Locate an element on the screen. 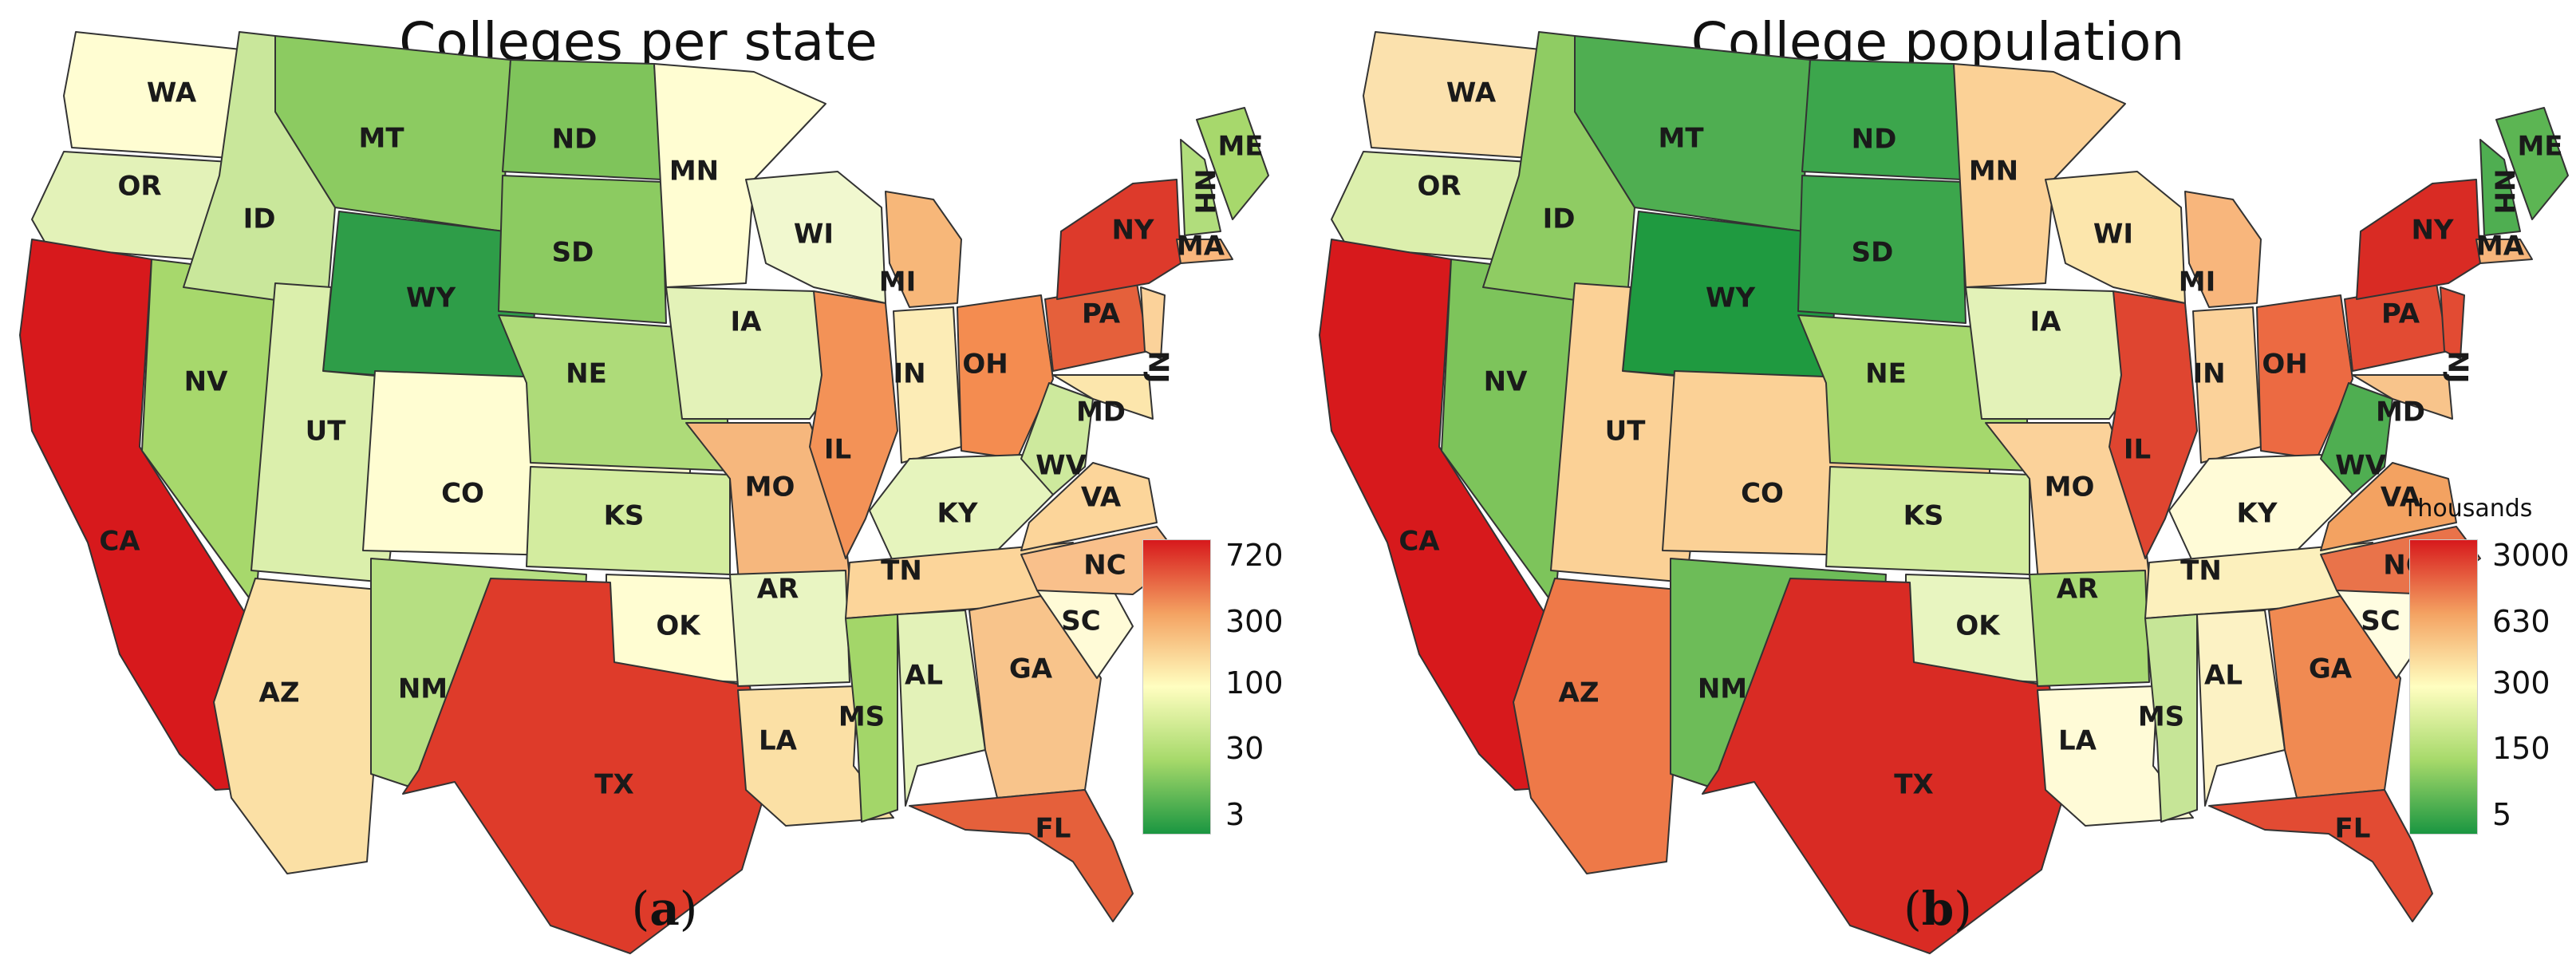 The width and height of the screenshot is (2576, 963). state-al: AL is located at coordinates (2241, 708).